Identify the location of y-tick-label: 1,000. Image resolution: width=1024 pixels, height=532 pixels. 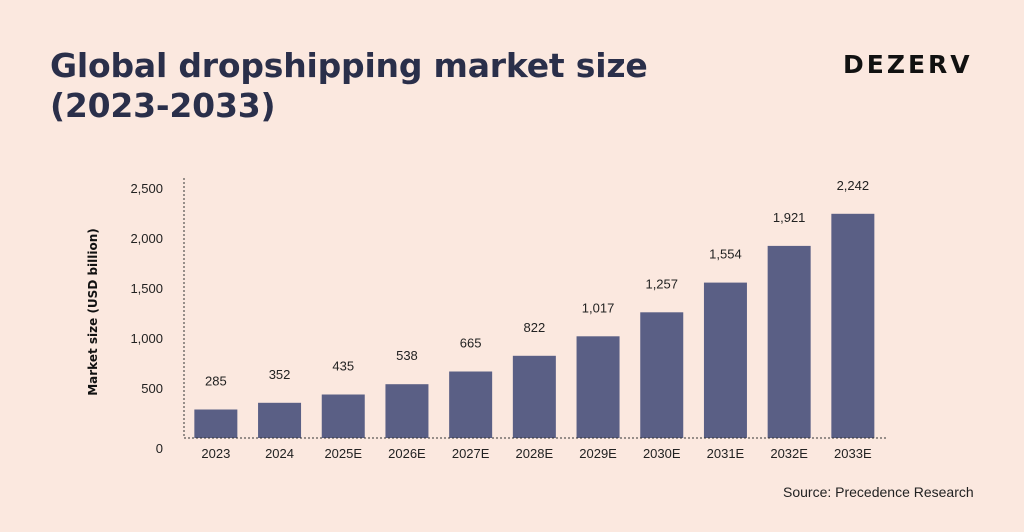
(146, 338).